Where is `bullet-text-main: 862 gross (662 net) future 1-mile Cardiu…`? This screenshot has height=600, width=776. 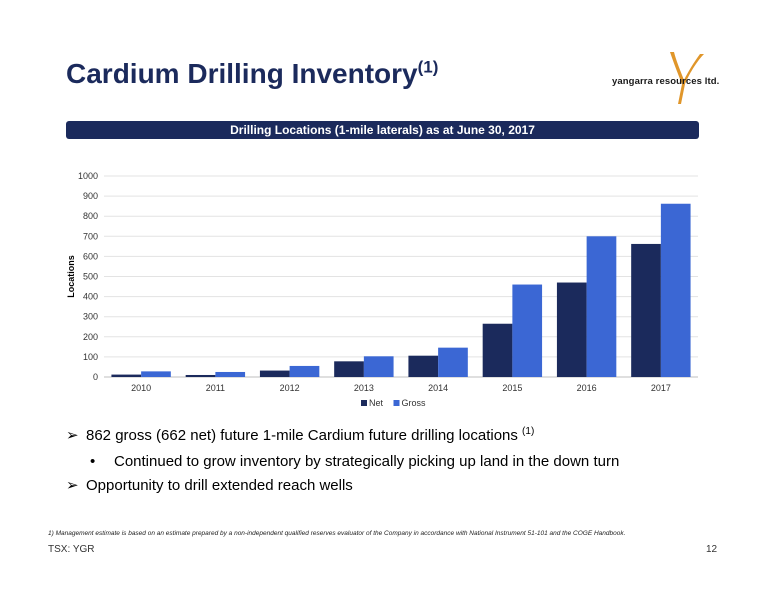
bullet-text-main: 862 gross (662 net) future 1-mile Cardiu… is located at coordinates (302, 435).